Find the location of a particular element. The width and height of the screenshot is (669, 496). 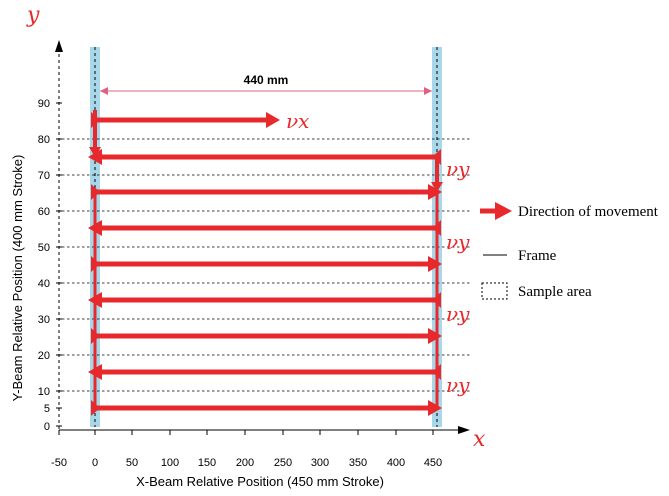

vx-arrow is located at coordinates (186, 120).